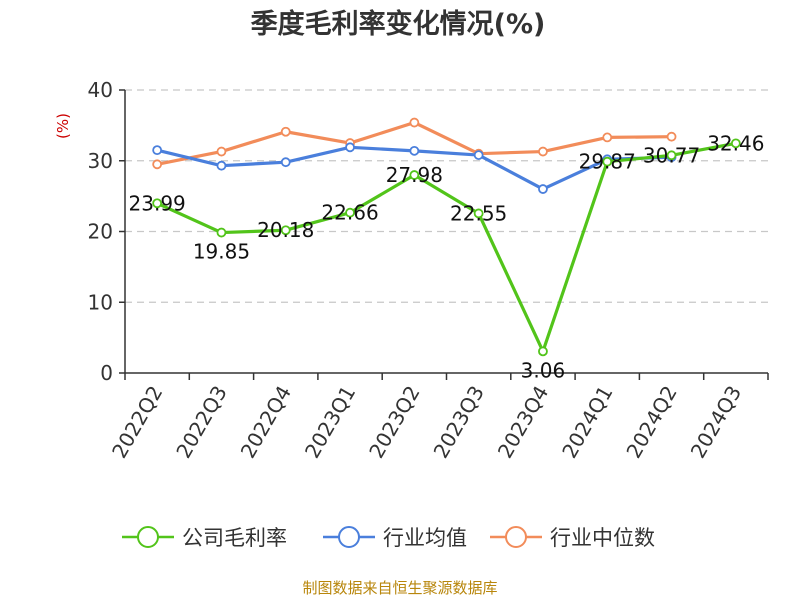 The width and height of the screenshot is (800, 600). What do you see at coordinates (106, 373) in the screenshot?
I see `y-tick-label: 0` at bounding box center [106, 373].